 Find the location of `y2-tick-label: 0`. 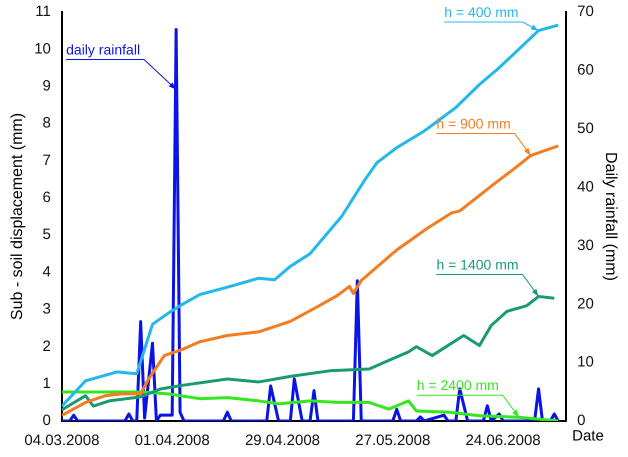

y2-tick-label: 0 is located at coordinates (581, 421).